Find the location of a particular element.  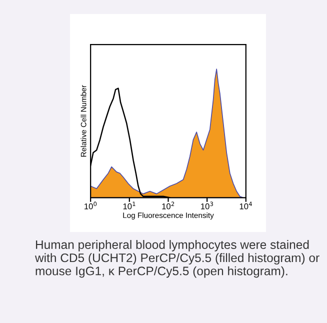

x-tick-label: 10$^{3}$ is located at coordinates (207, 206).